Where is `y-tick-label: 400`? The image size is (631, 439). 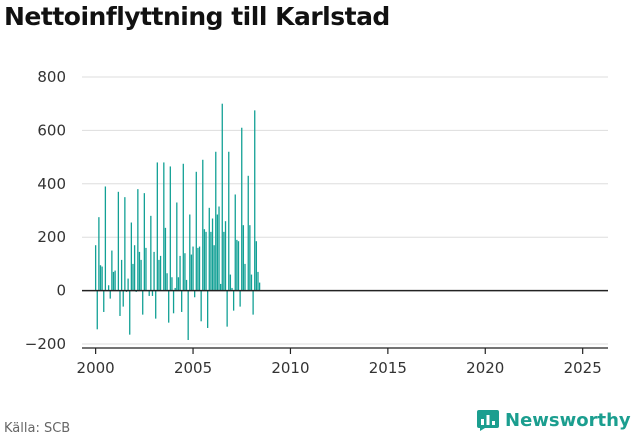
y-tick-label: 400 is located at coordinates (51, 184).